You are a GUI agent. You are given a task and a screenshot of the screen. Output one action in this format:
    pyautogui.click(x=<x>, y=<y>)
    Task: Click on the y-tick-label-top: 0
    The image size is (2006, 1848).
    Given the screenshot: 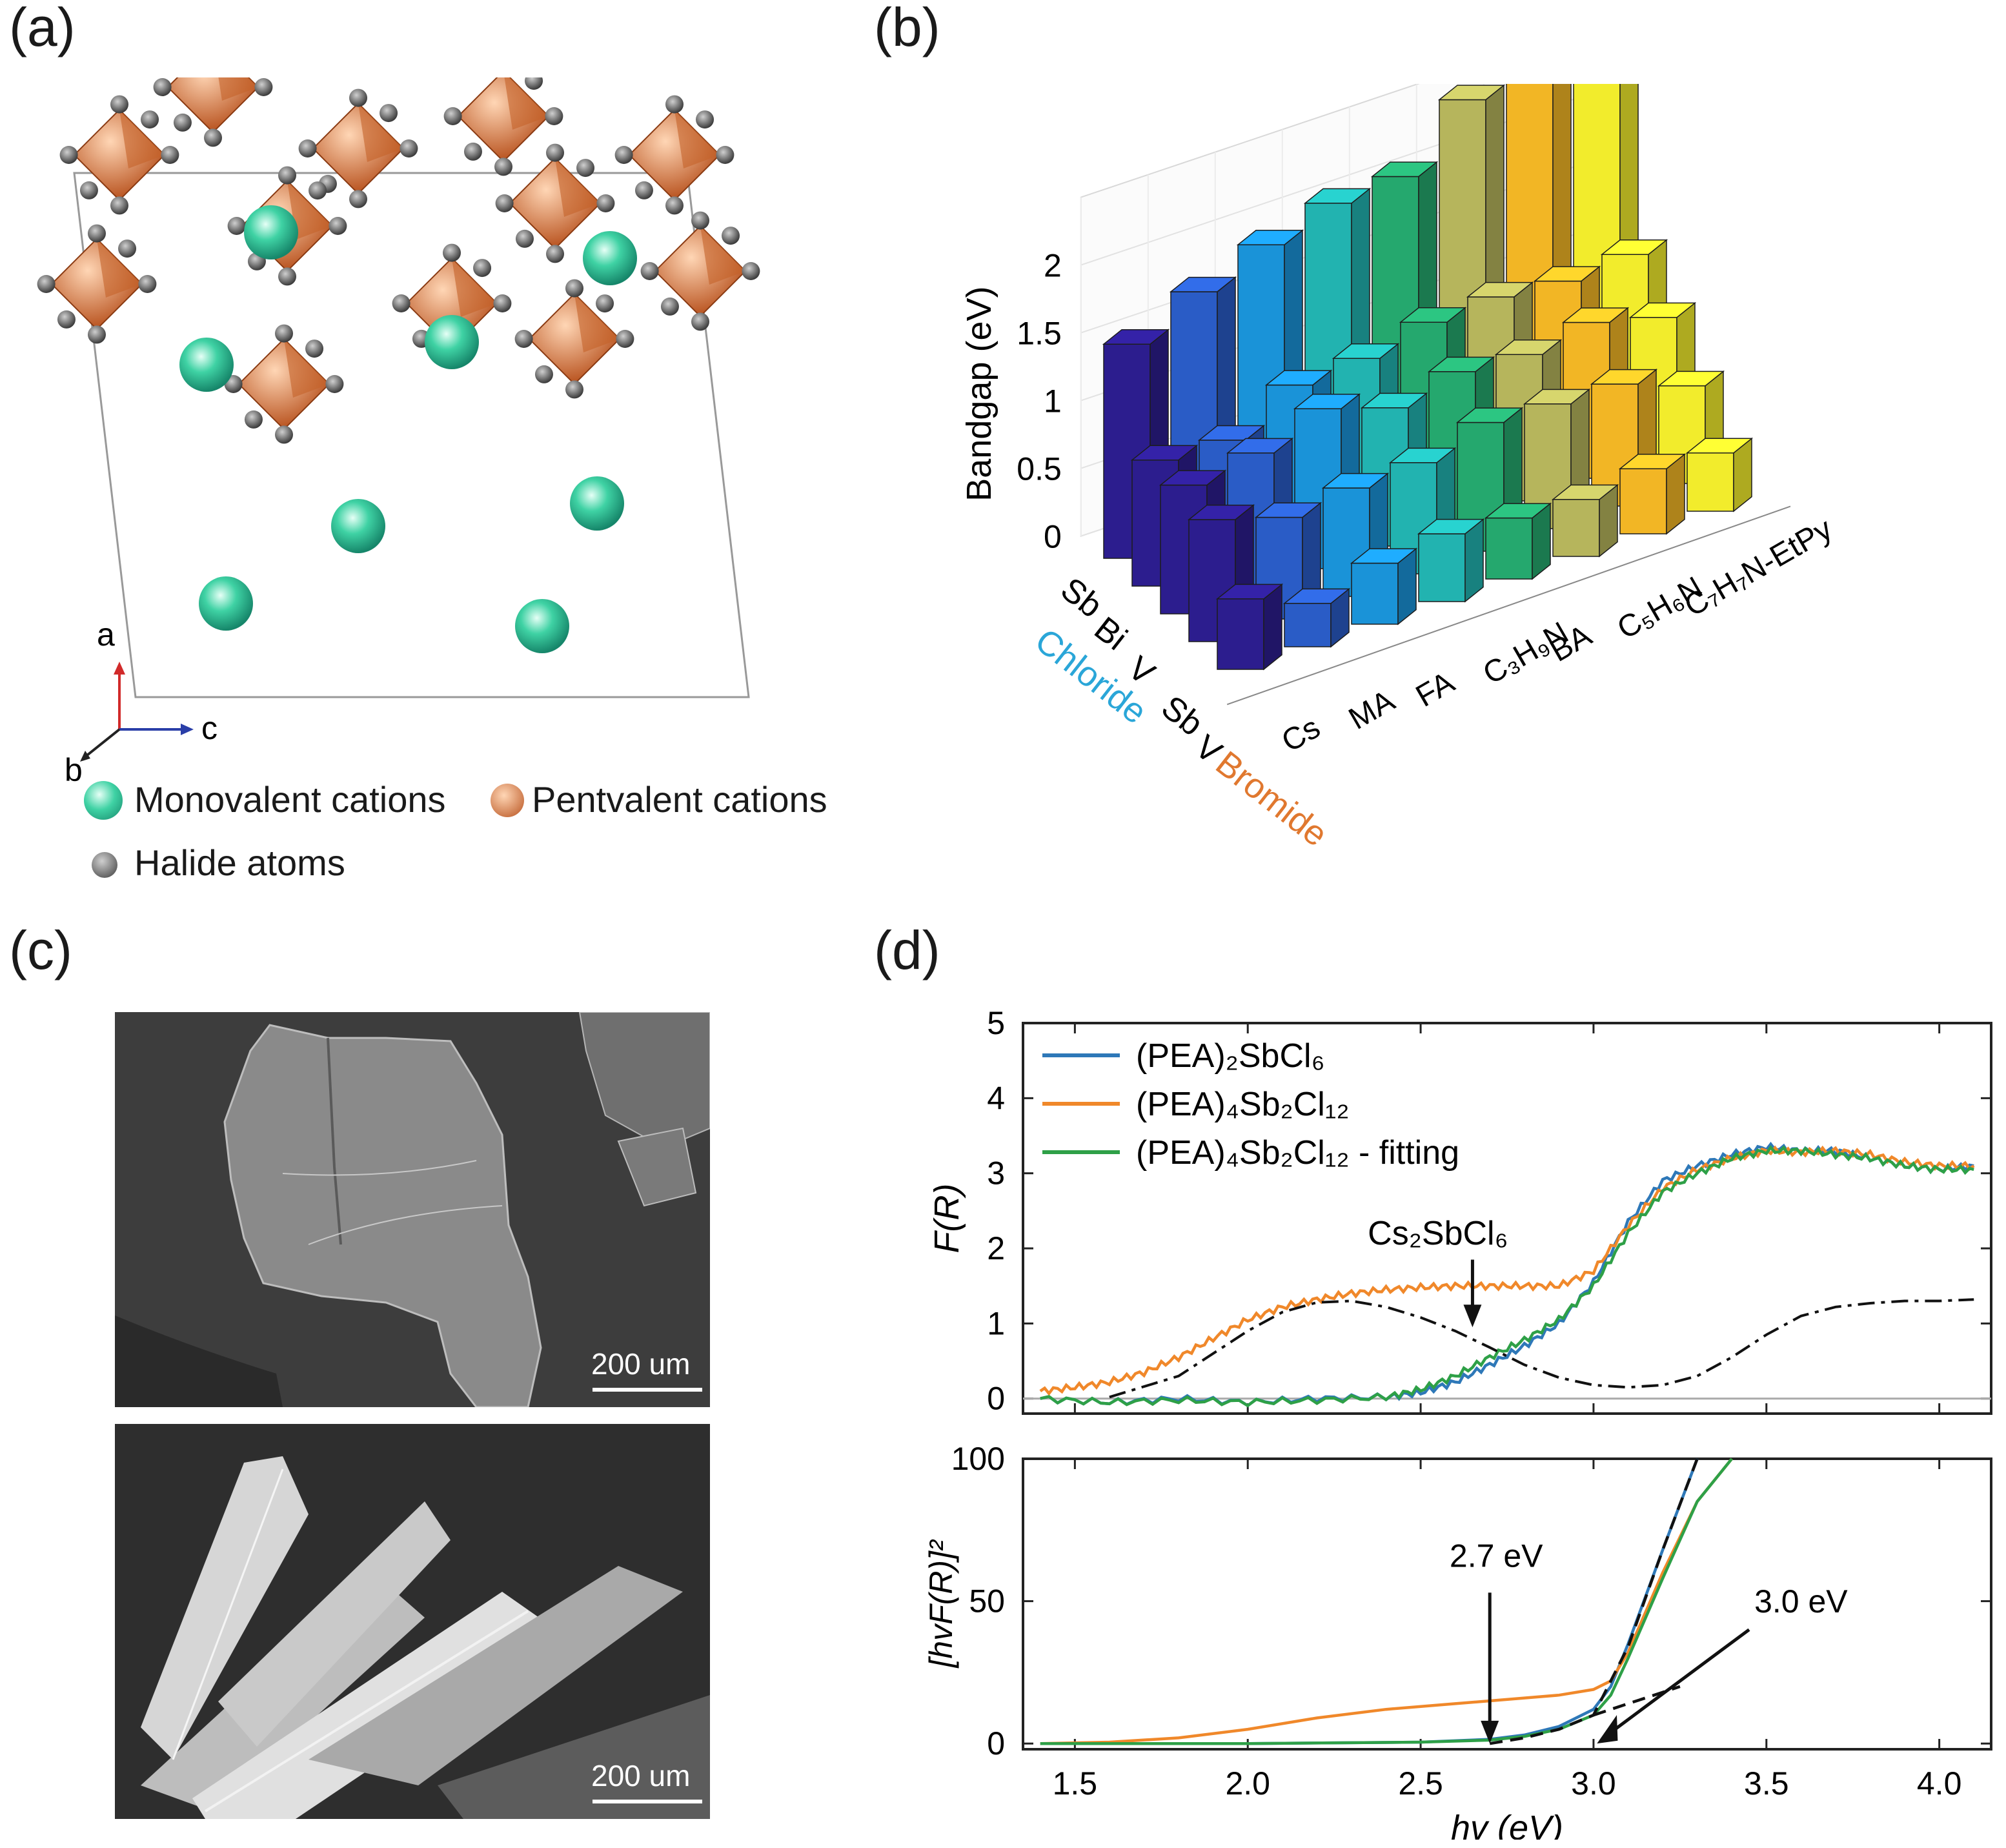 What is the action you would take?
    pyautogui.click(x=996, y=1399)
    